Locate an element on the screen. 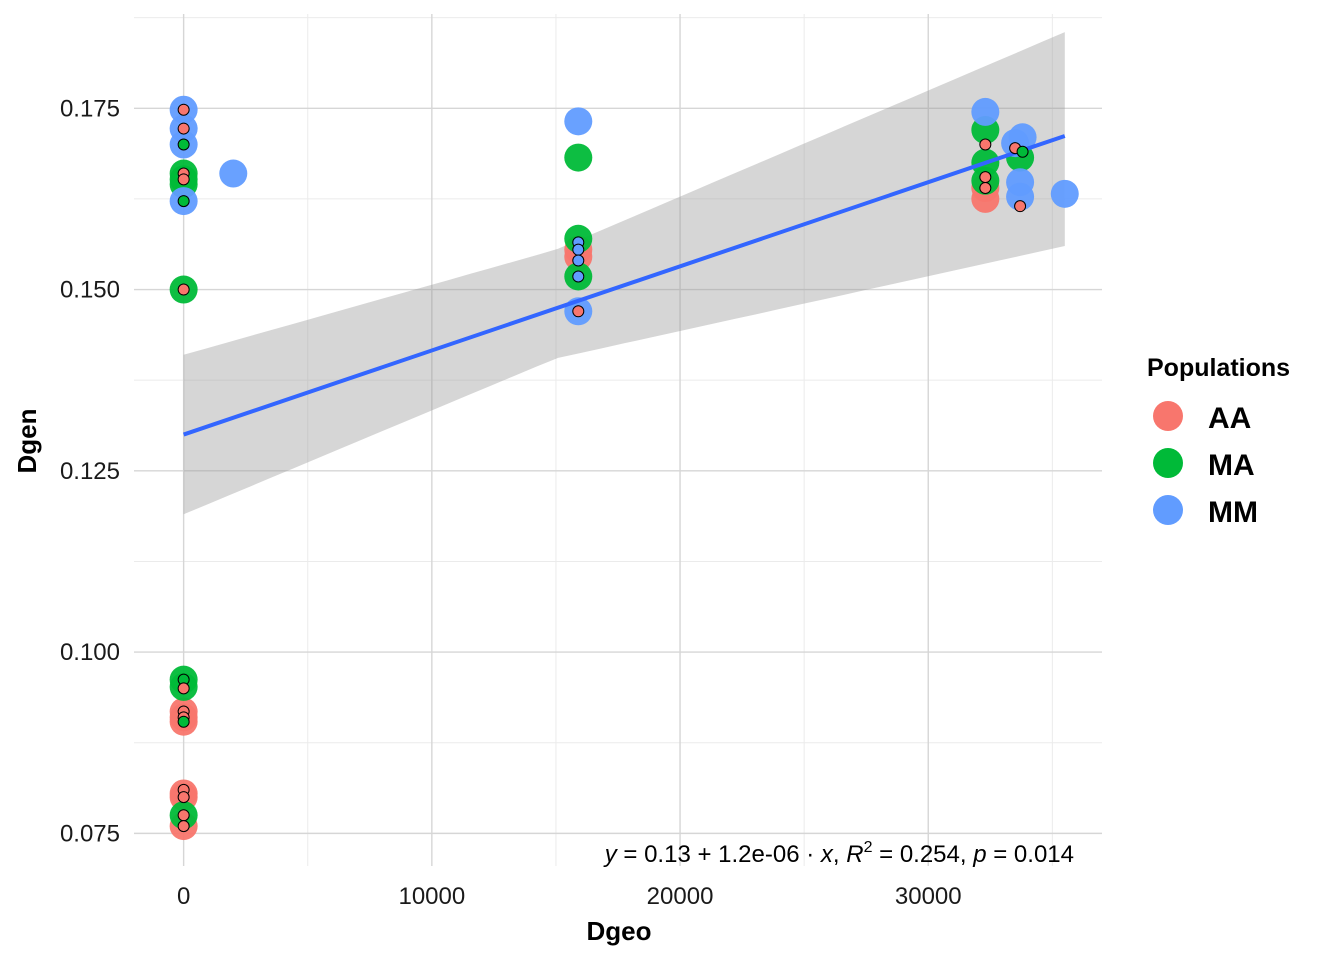 This screenshot has height=960, width=1344. y-tick-label: 0.150 is located at coordinates (90, 290).